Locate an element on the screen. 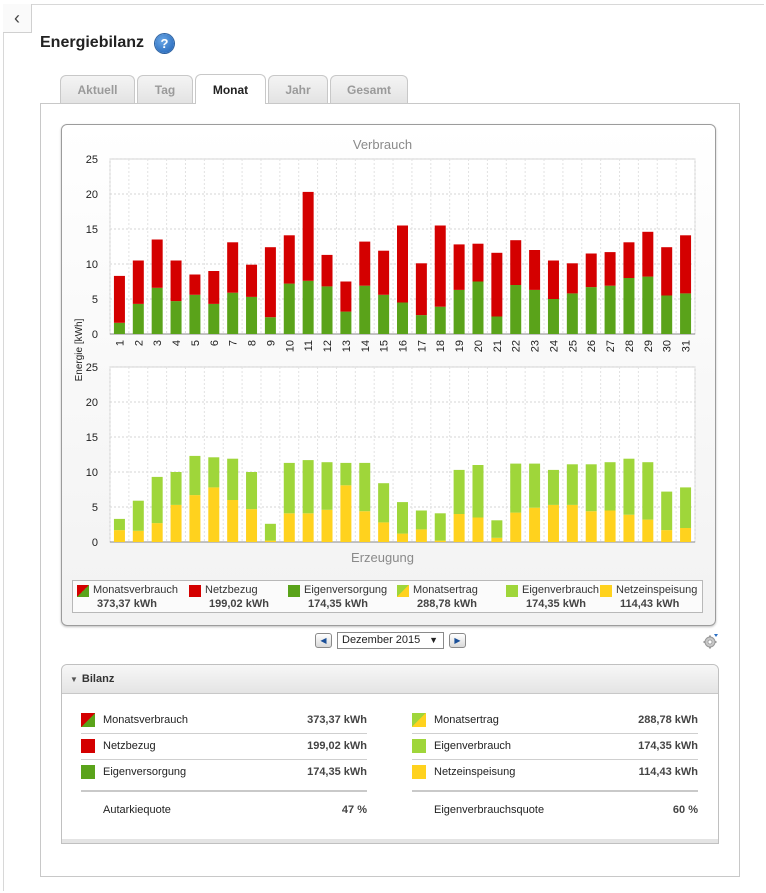 The image size is (766, 893). x-tick-label: 25 is located at coordinates (573, 346).